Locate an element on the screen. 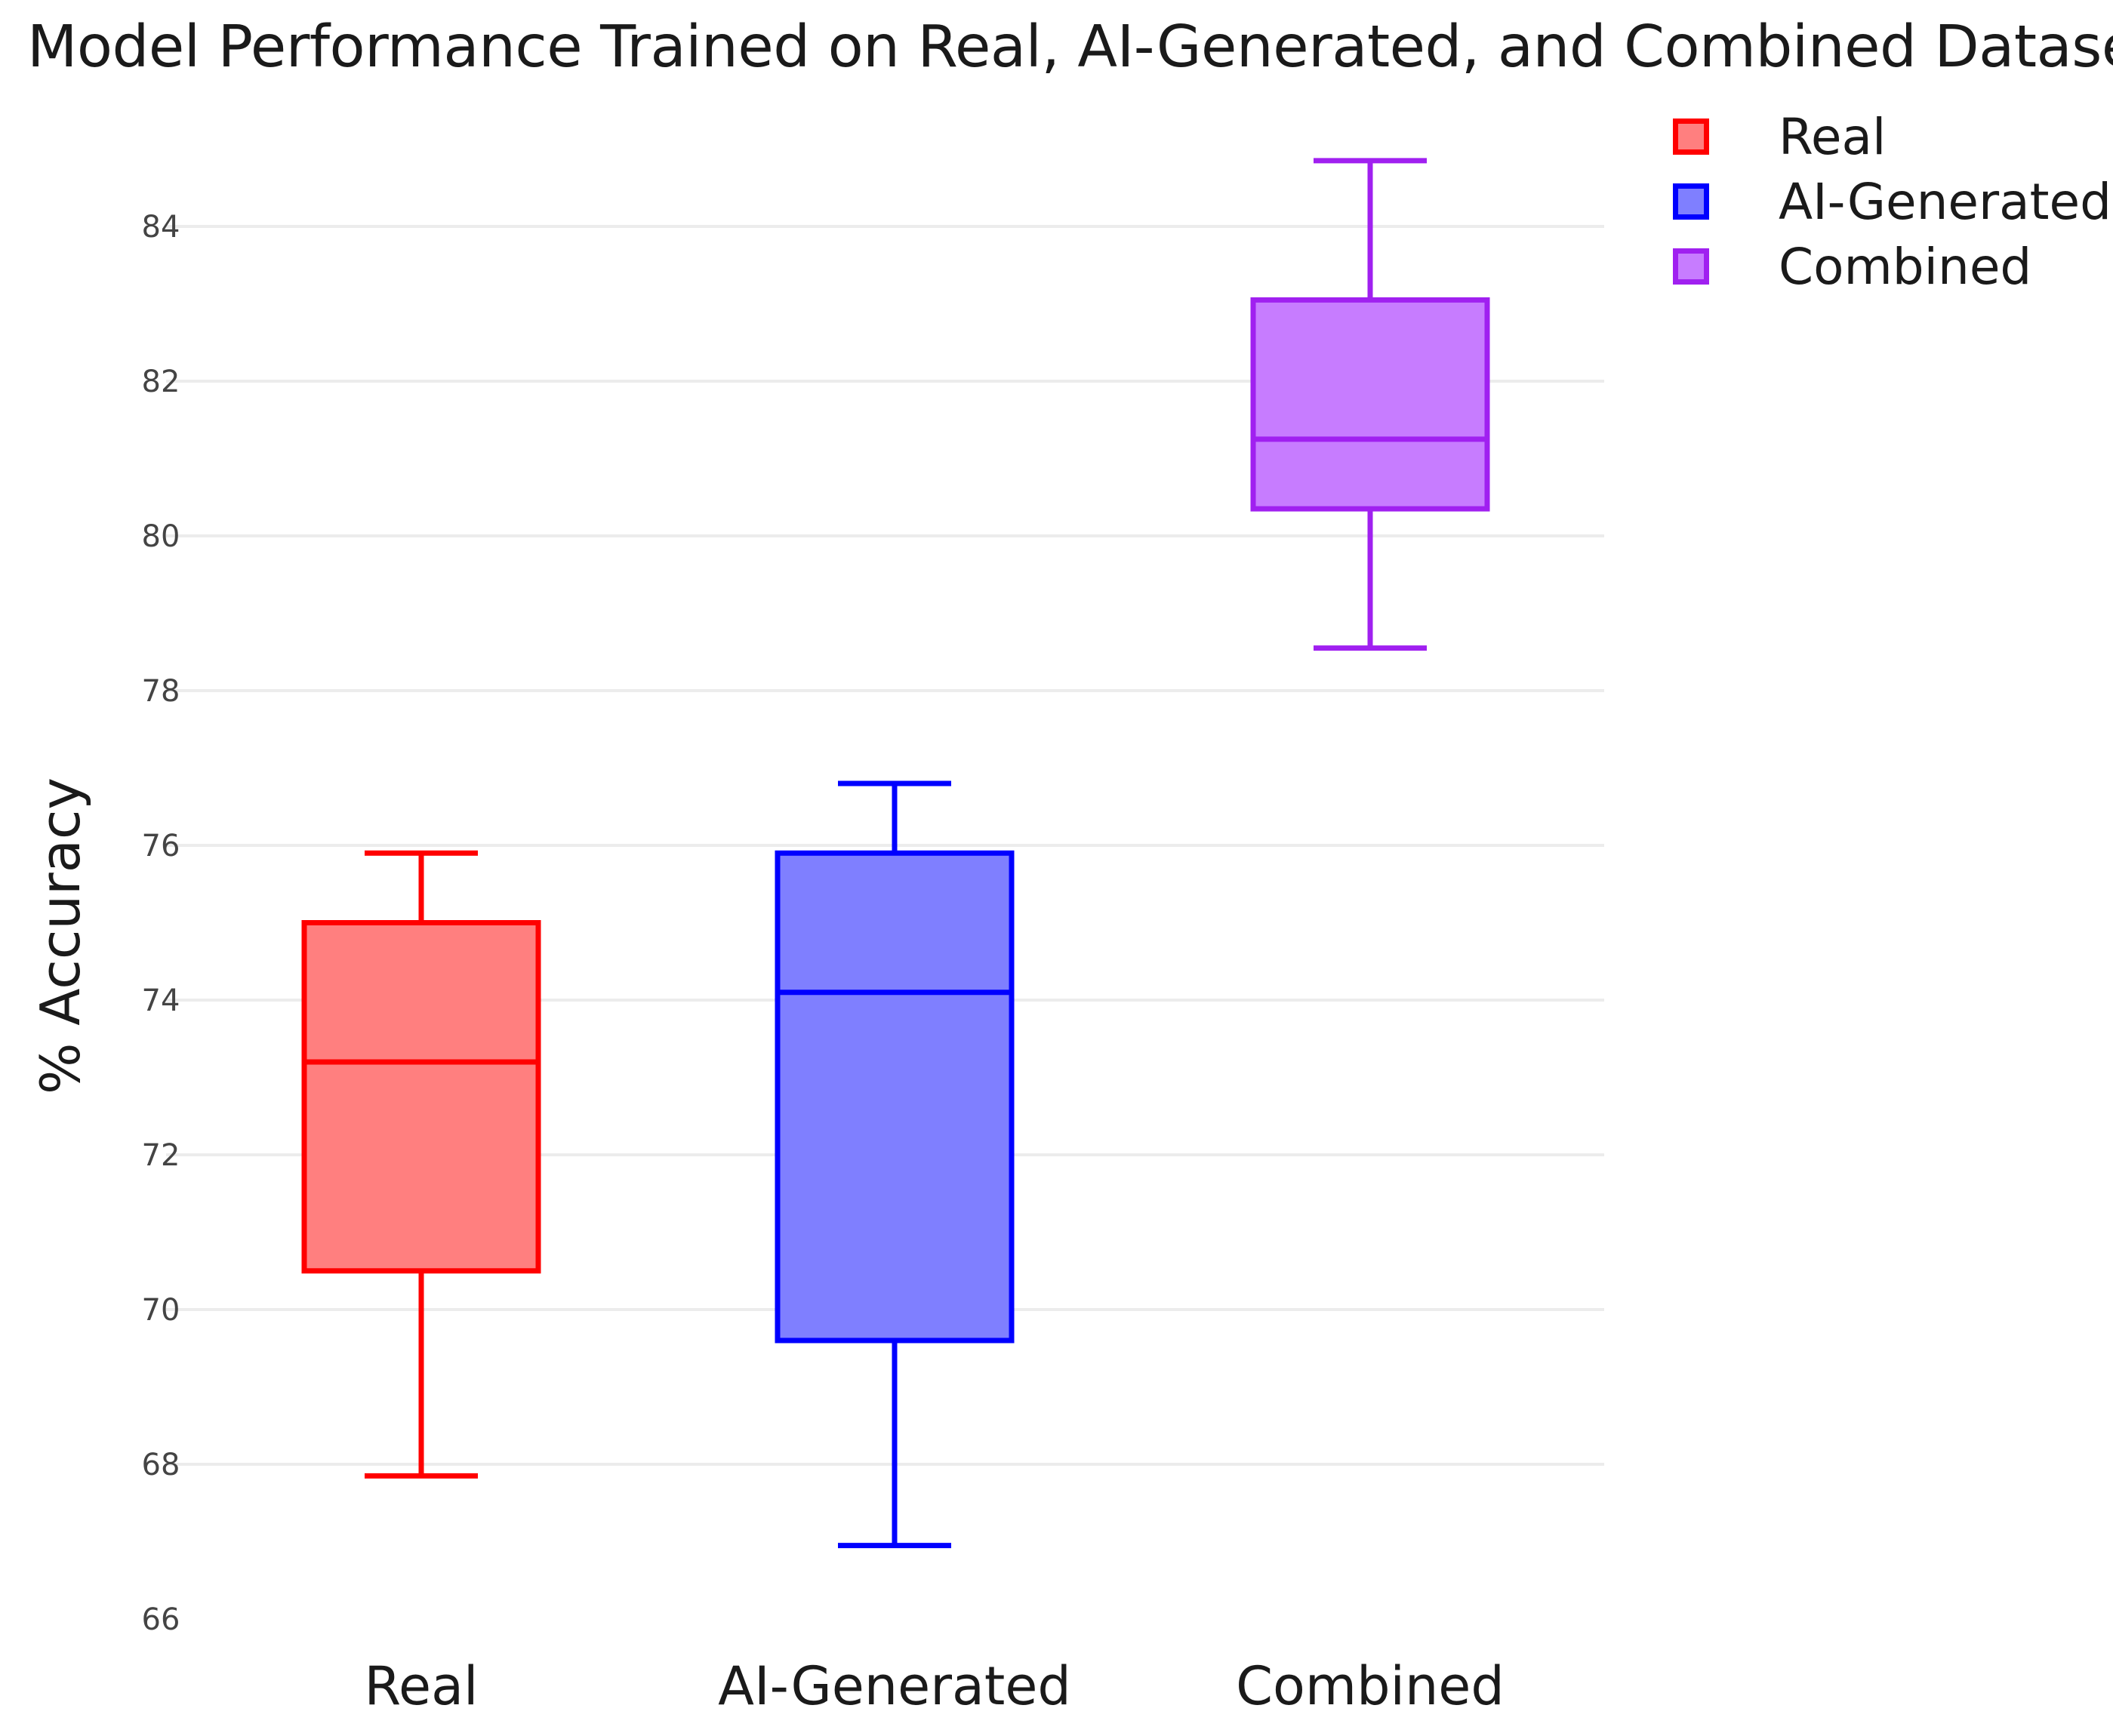 The height and width of the screenshot is (1736, 2113). y-tick-label: 82 is located at coordinates (161, 382).